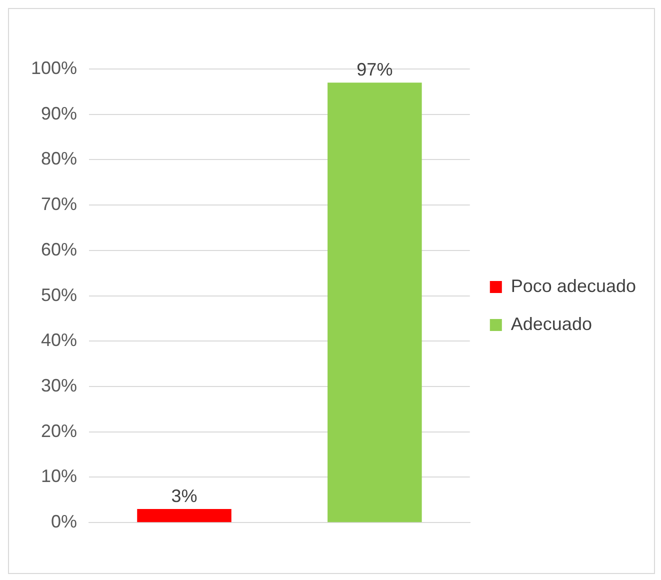 This screenshot has height=580, width=661. Describe the element at coordinates (59, 158) in the screenshot. I see `y-tick-label: 80%` at that location.